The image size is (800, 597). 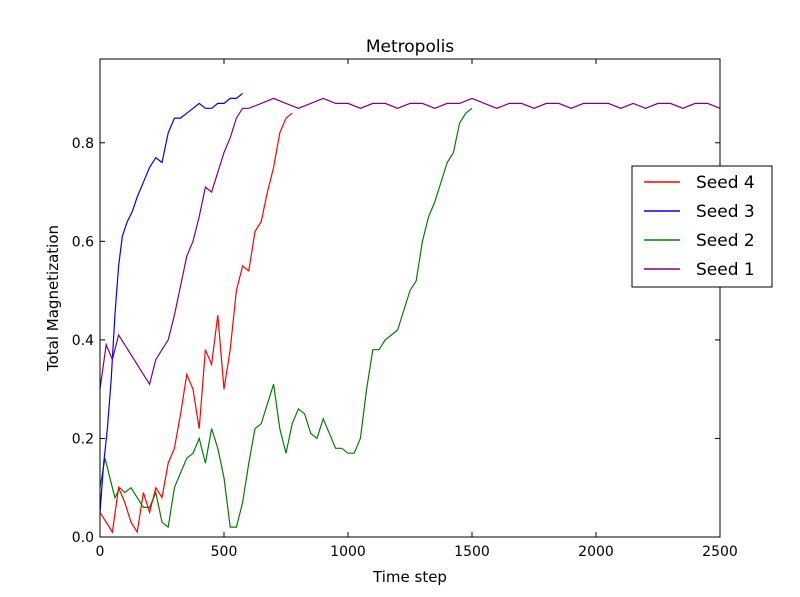 What do you see at coordinates (410, 47) in the screenshot?
I see `chart-title: Metropolis` at bounding box center [410, 47].